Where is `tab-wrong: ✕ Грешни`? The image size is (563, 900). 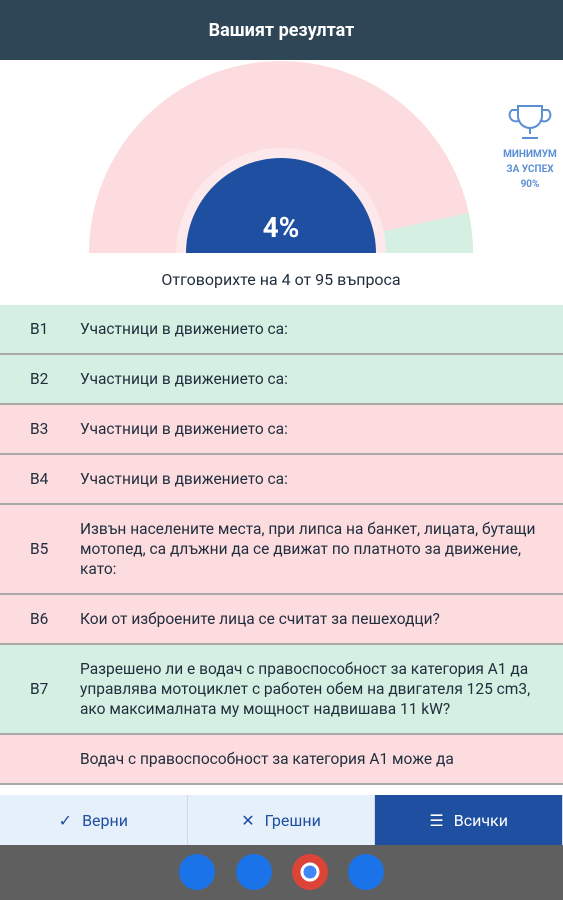 tab-wrong: ✕ Грешни is located at coordinates (281, 820).